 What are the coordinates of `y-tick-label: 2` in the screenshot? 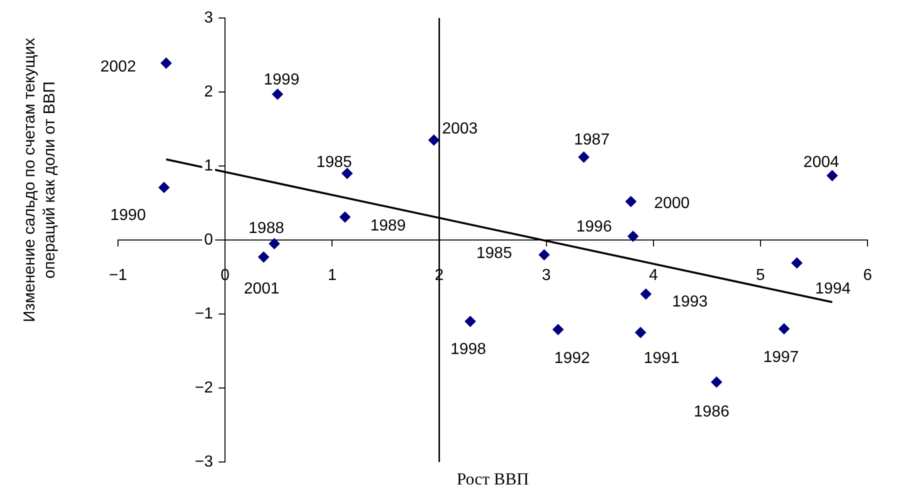 It's located at (209, 91).